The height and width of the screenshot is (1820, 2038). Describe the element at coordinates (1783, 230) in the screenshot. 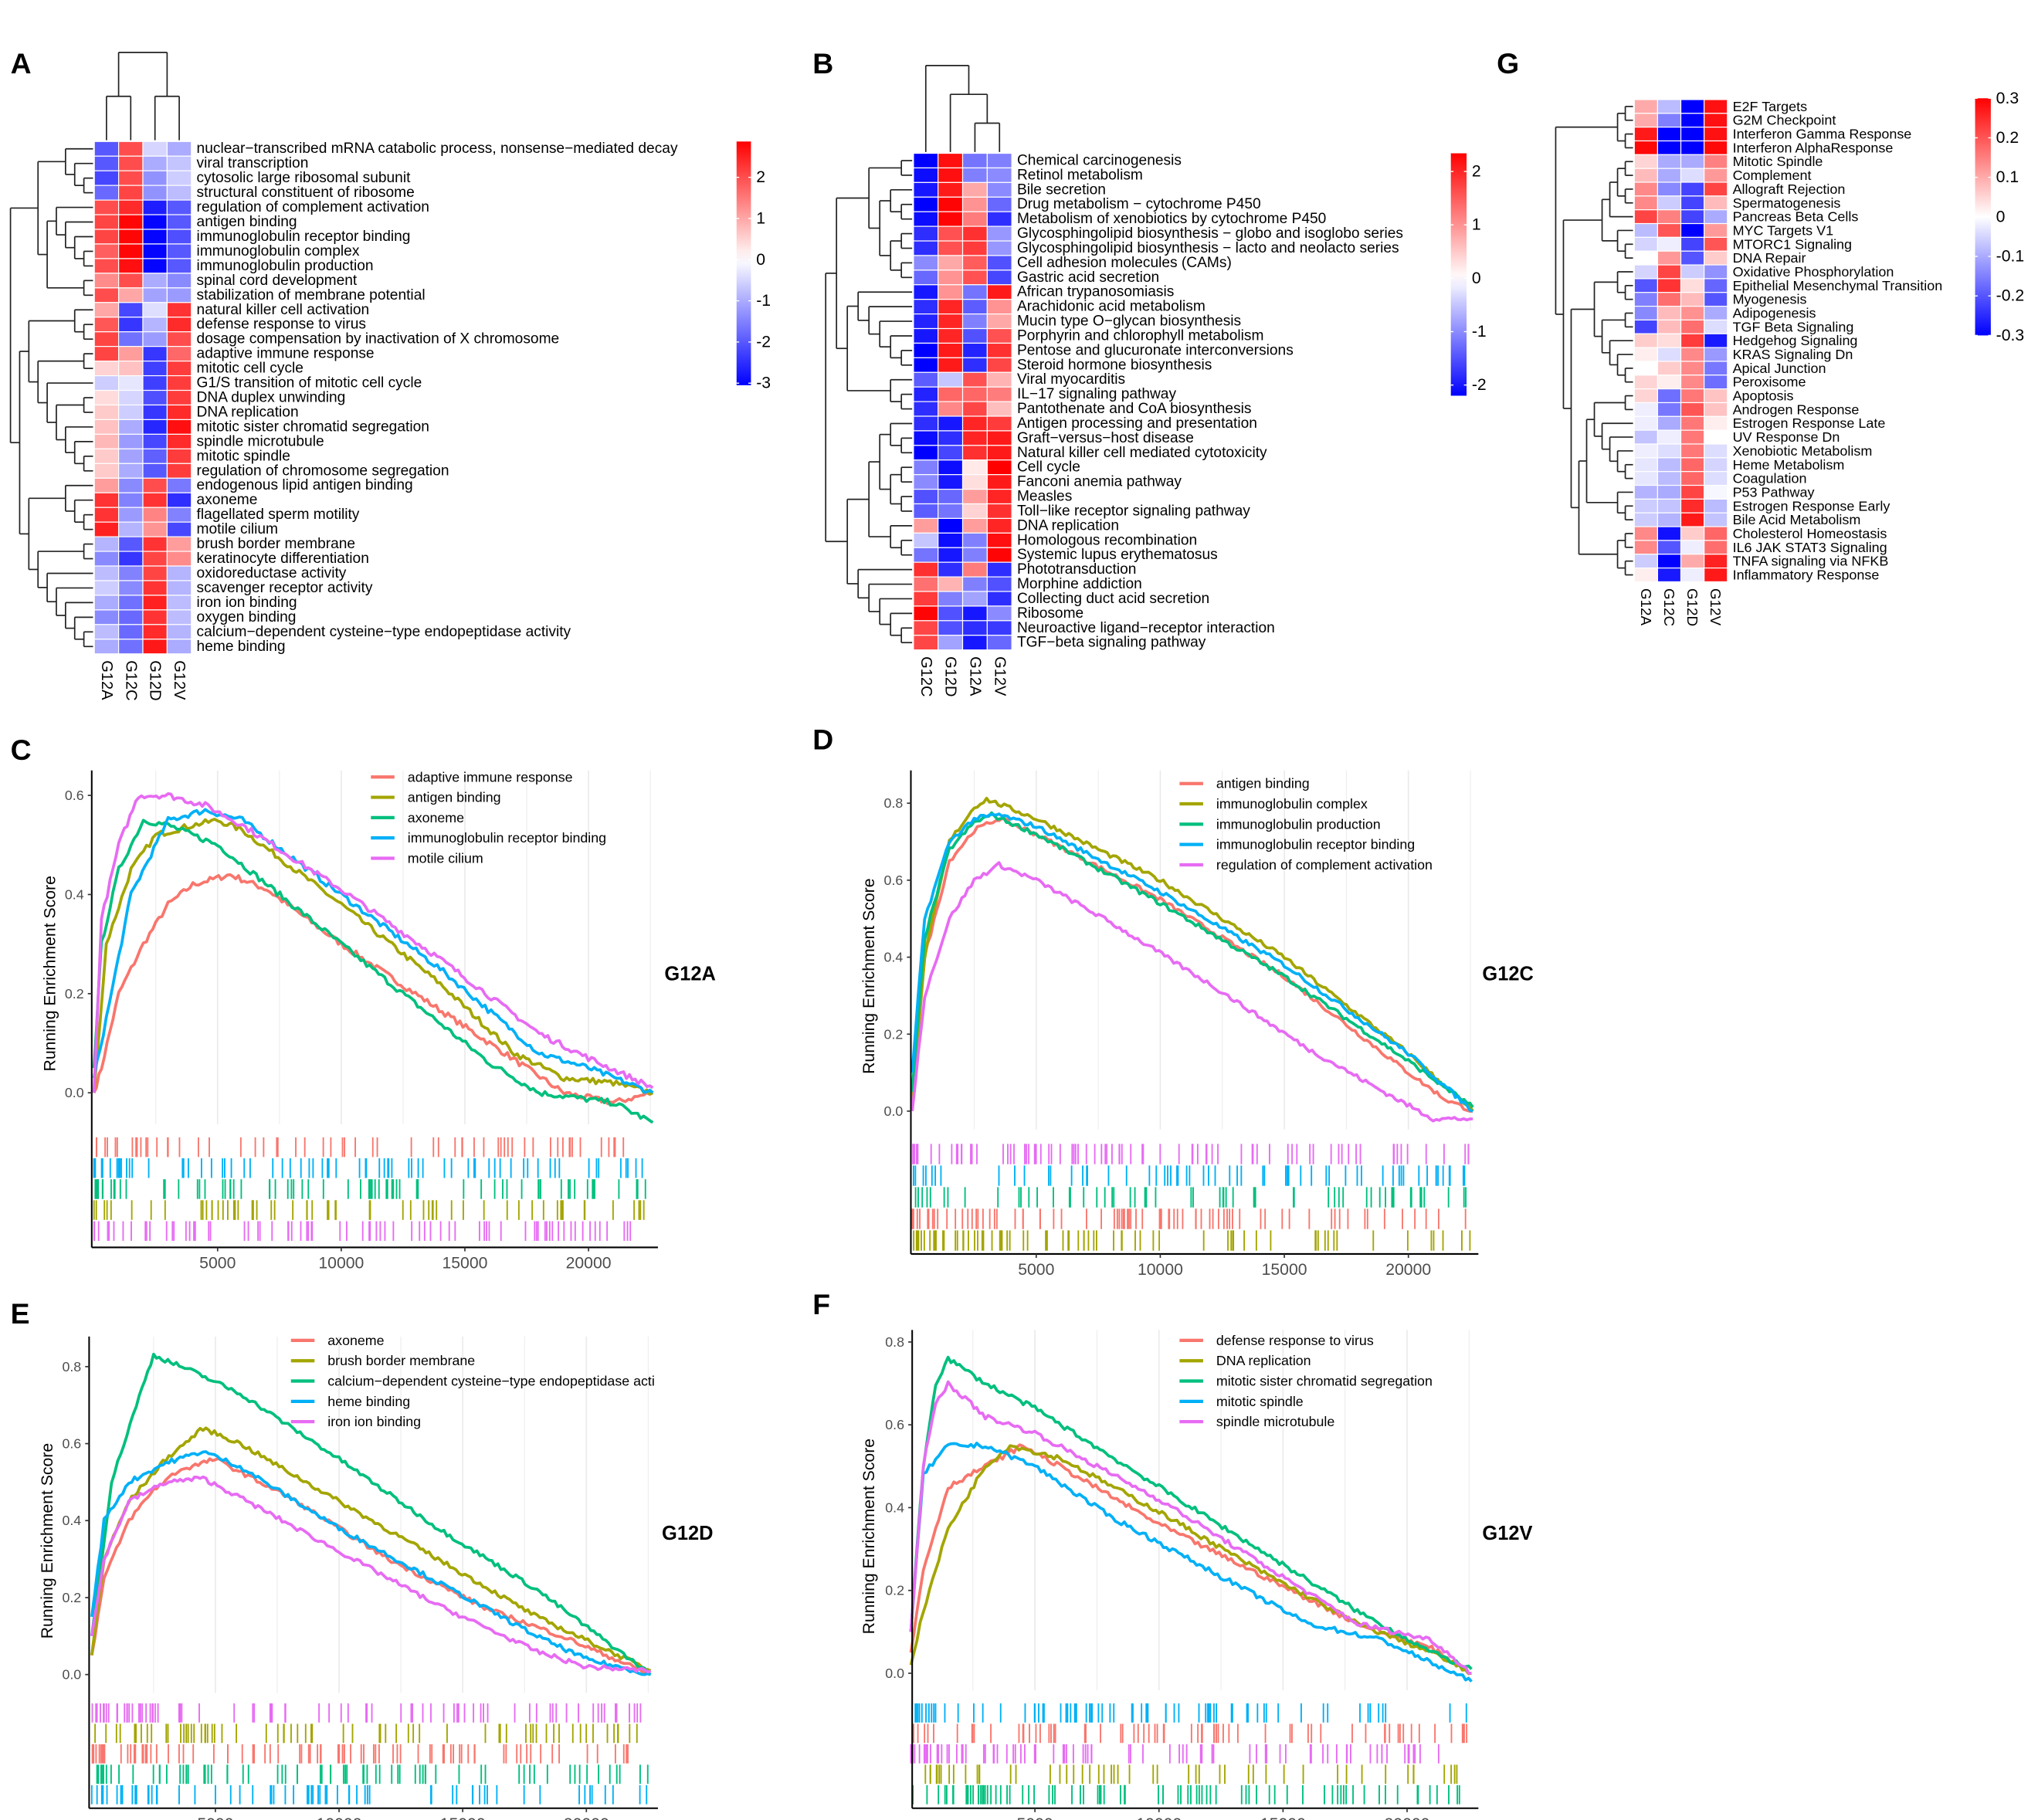

I see `row-label: MYC Targets V1` at that location.